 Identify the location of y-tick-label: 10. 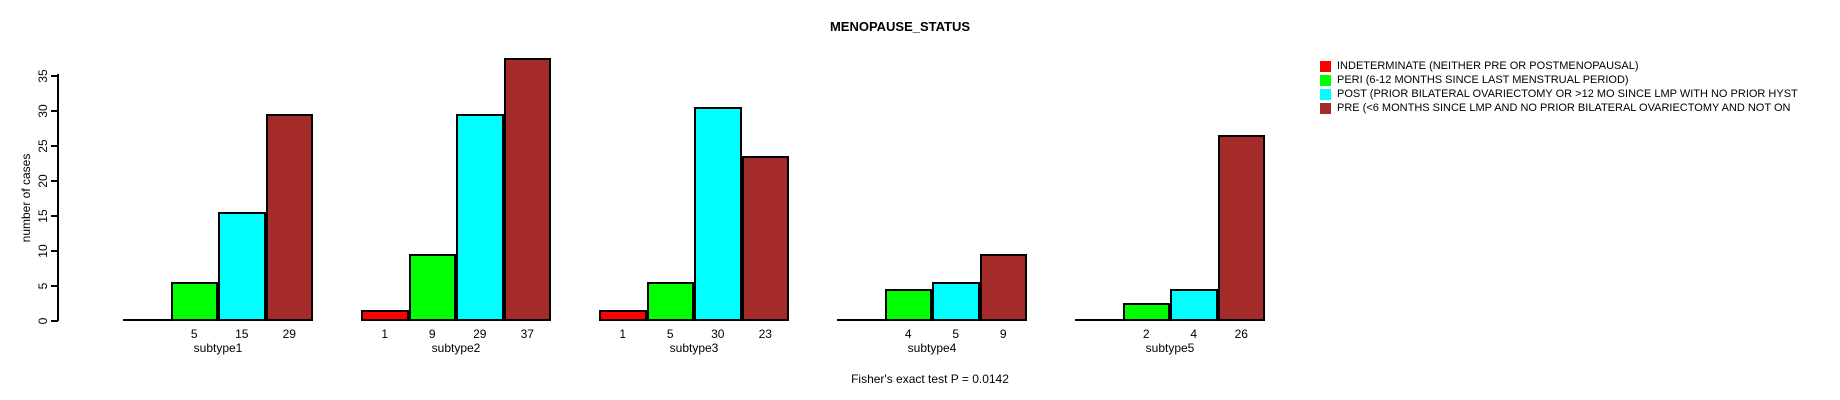
(43, 251).